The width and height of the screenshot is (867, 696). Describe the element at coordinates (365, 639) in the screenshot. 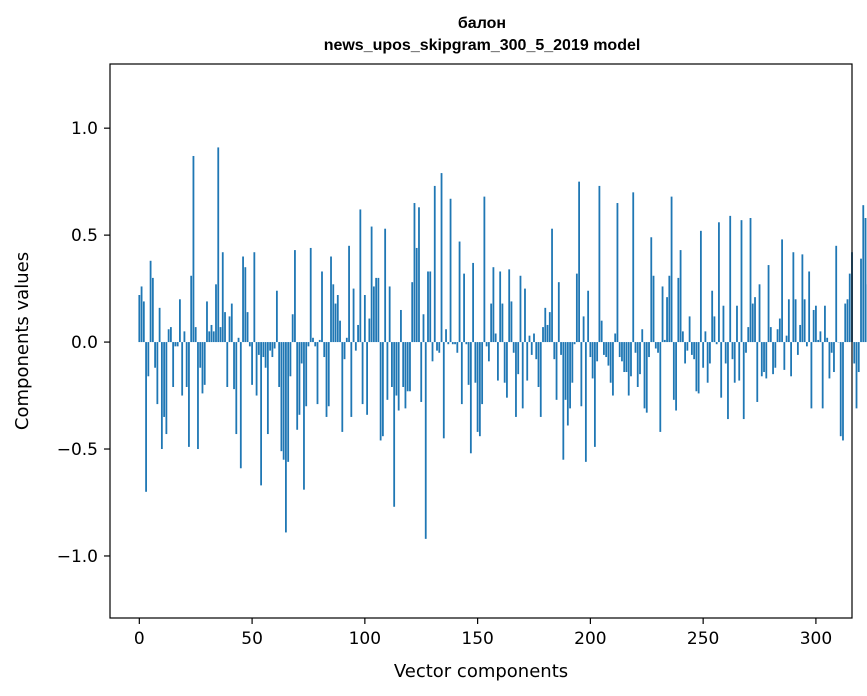

I see `x-tick-label: 100` at that location.